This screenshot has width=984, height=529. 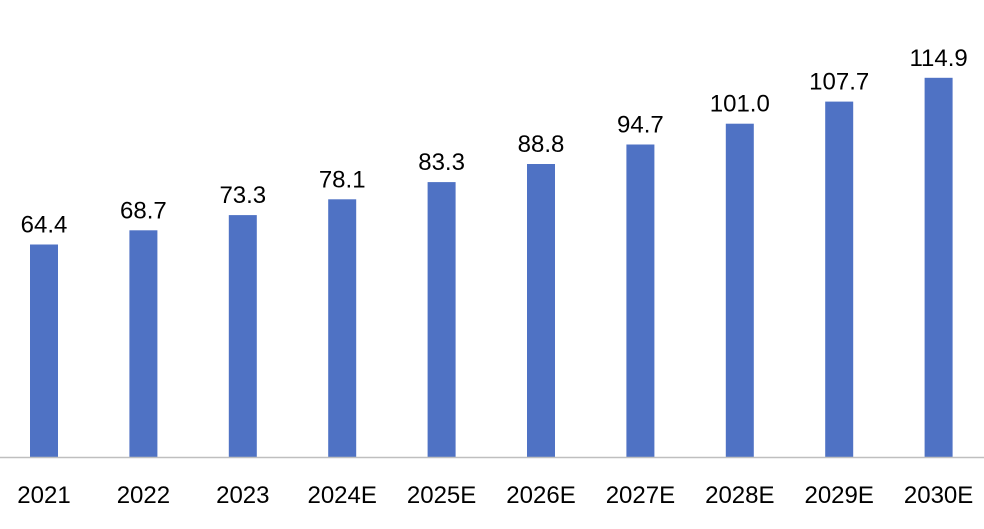 What do you see at coordinates (541, 310) in the screenshot?
I see `bar-2026E` at bounding box center [541, 310].